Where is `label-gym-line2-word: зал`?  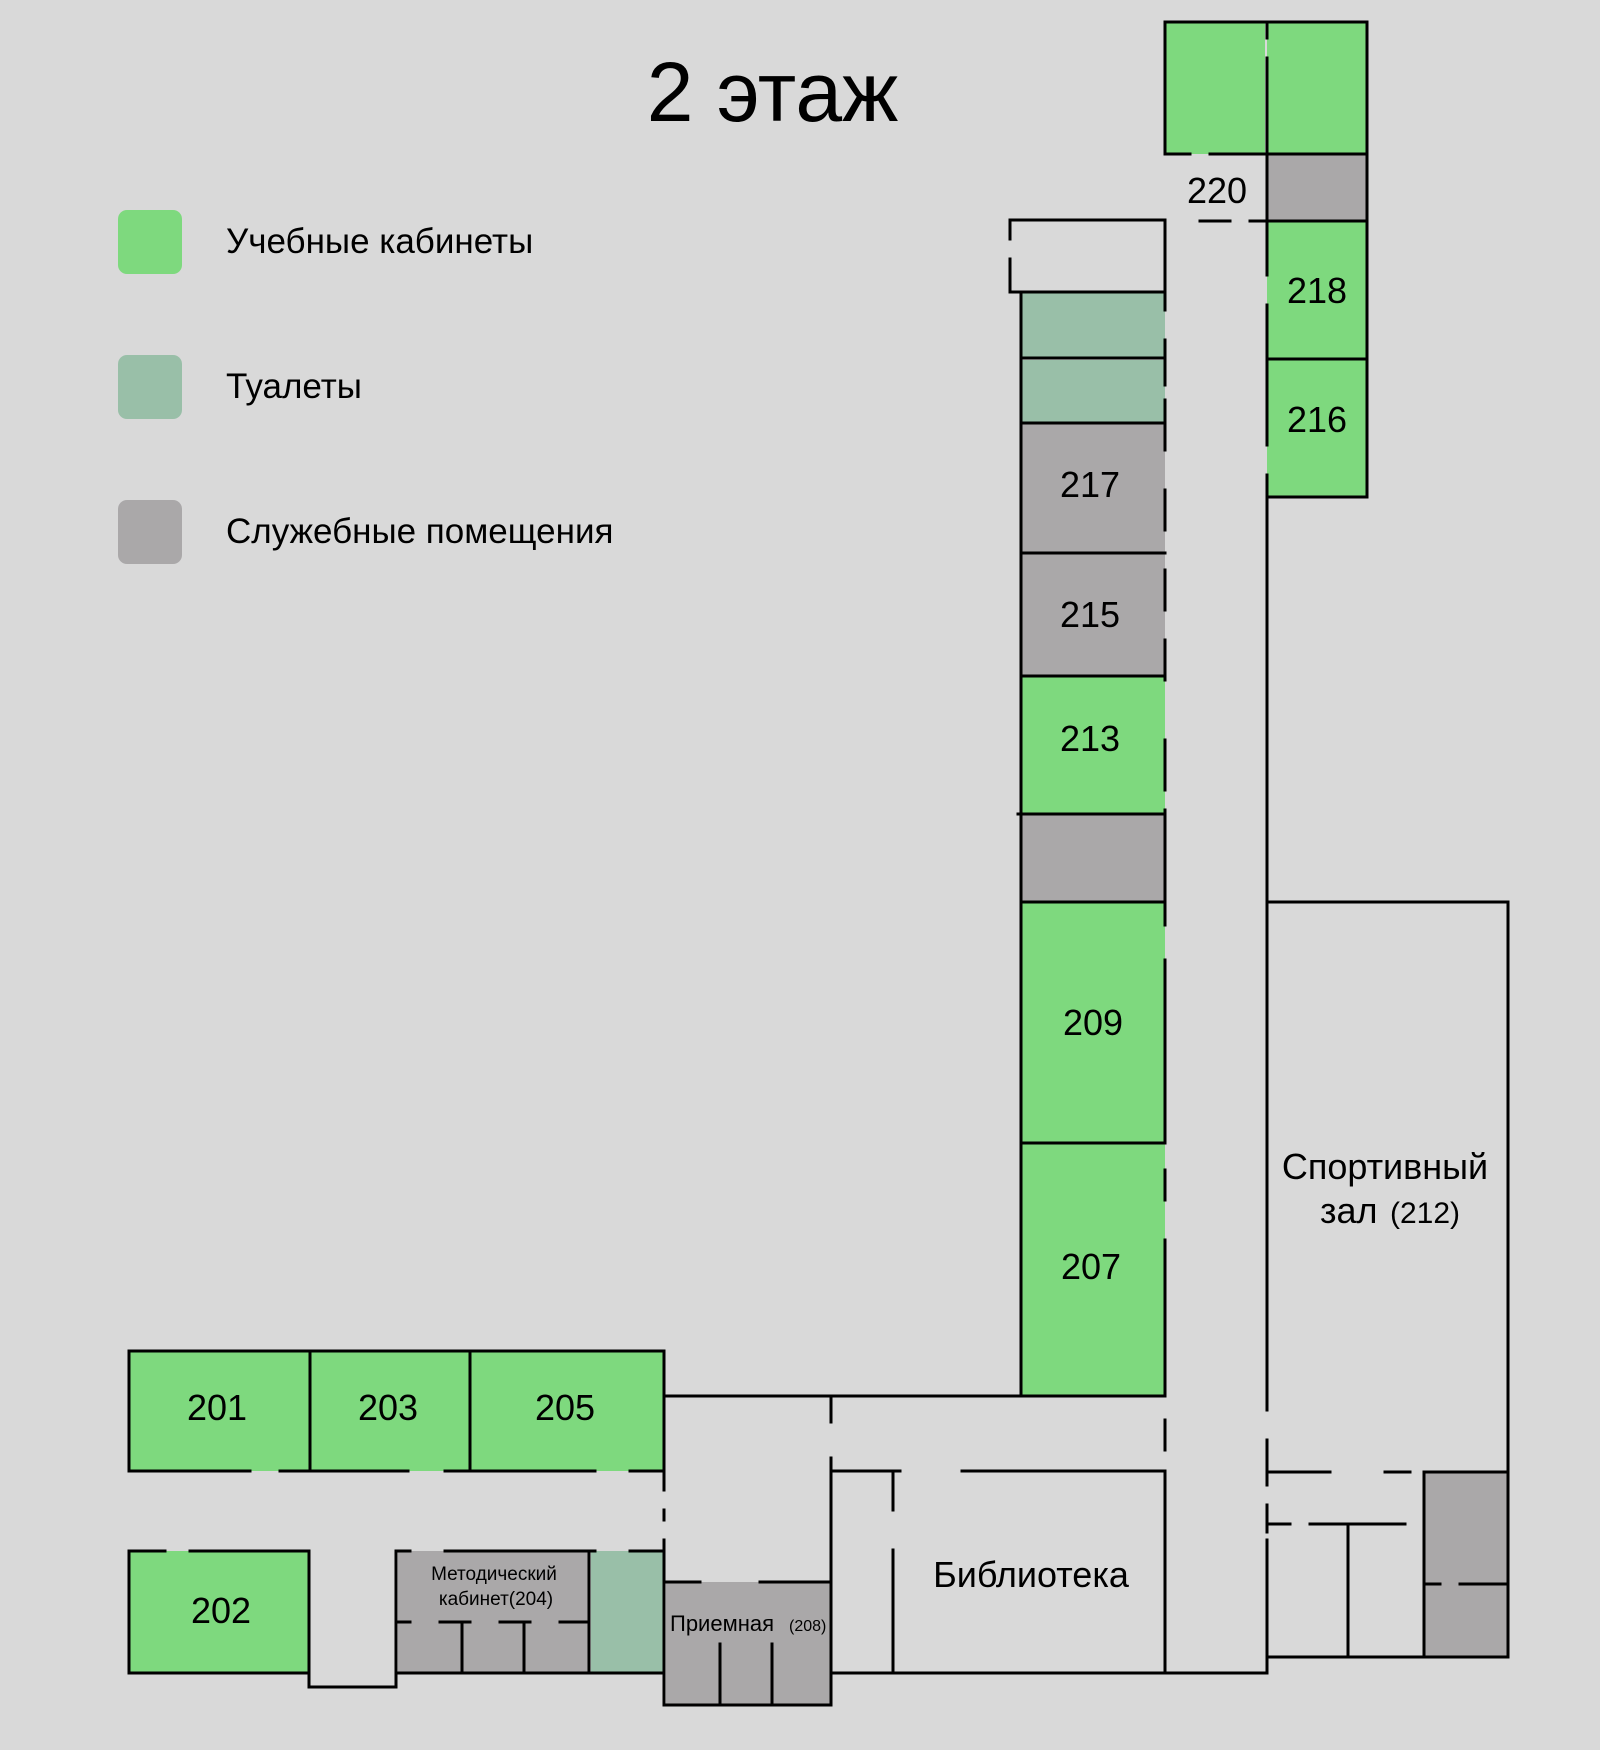 label-gym-line2-word: зал is located at coordinates (1349, 1210).